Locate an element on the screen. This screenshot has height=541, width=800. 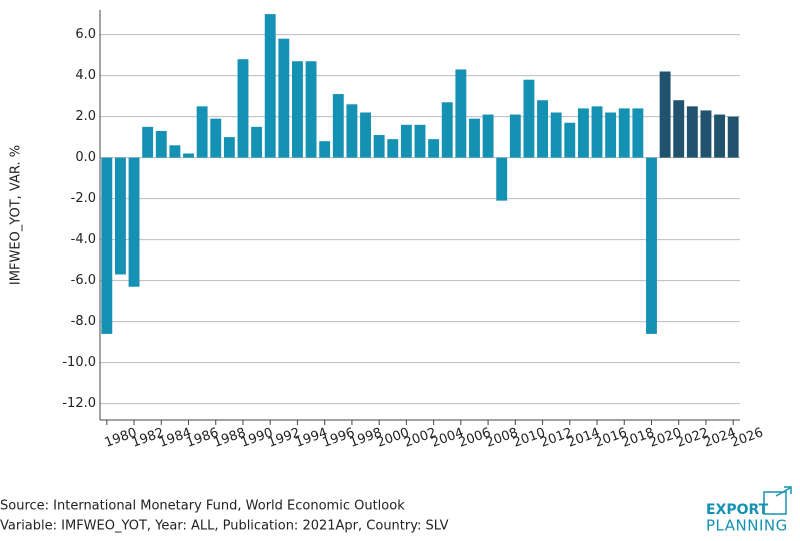
y-tick-label: -4.0 is located at coordinates (83, 239).